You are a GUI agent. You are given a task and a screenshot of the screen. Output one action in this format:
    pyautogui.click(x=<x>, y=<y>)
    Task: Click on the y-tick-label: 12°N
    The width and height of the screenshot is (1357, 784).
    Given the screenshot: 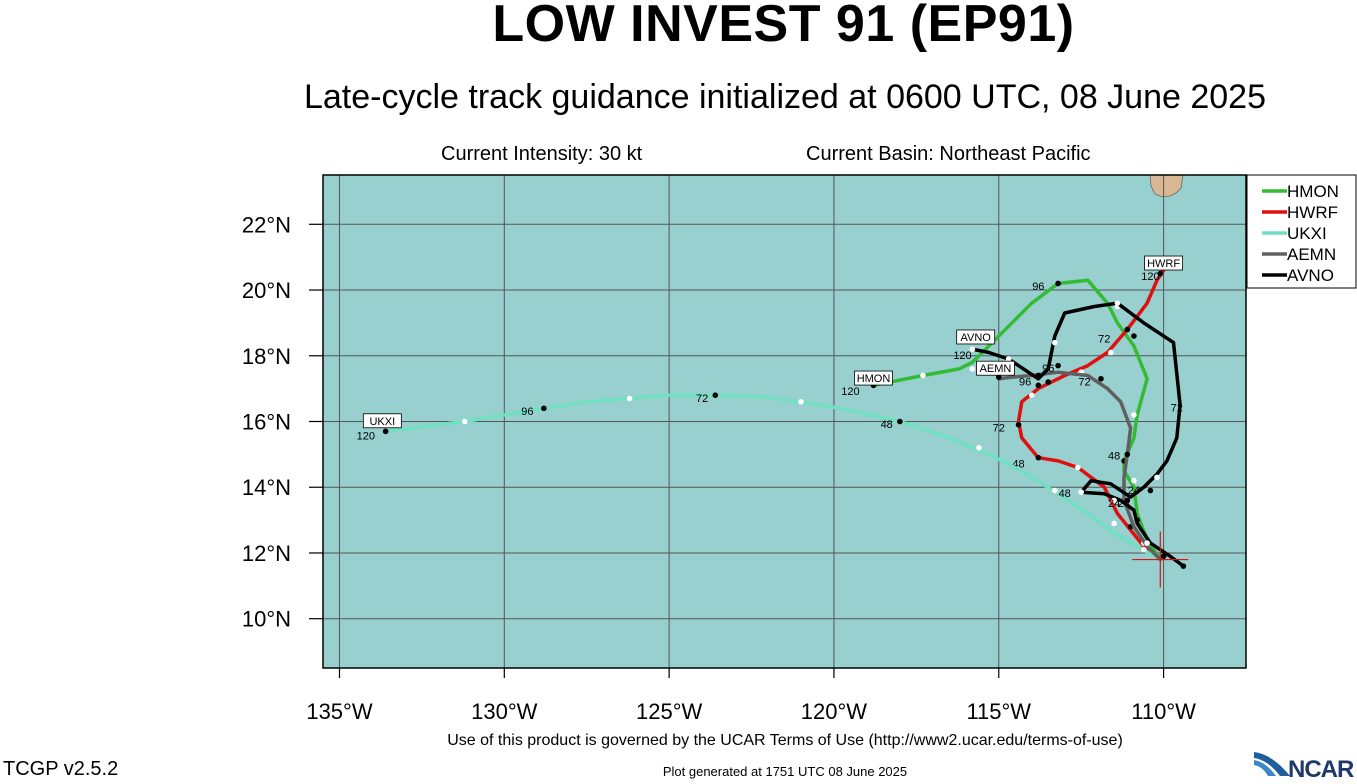 What is the action you would take?
    pyautogui.click(x=266, y=553)
    